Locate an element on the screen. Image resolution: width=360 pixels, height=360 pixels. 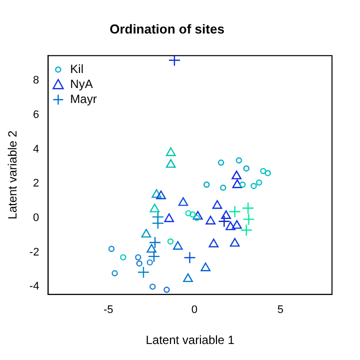
y-tick-label: -4 is located at coordinates (34, 286).